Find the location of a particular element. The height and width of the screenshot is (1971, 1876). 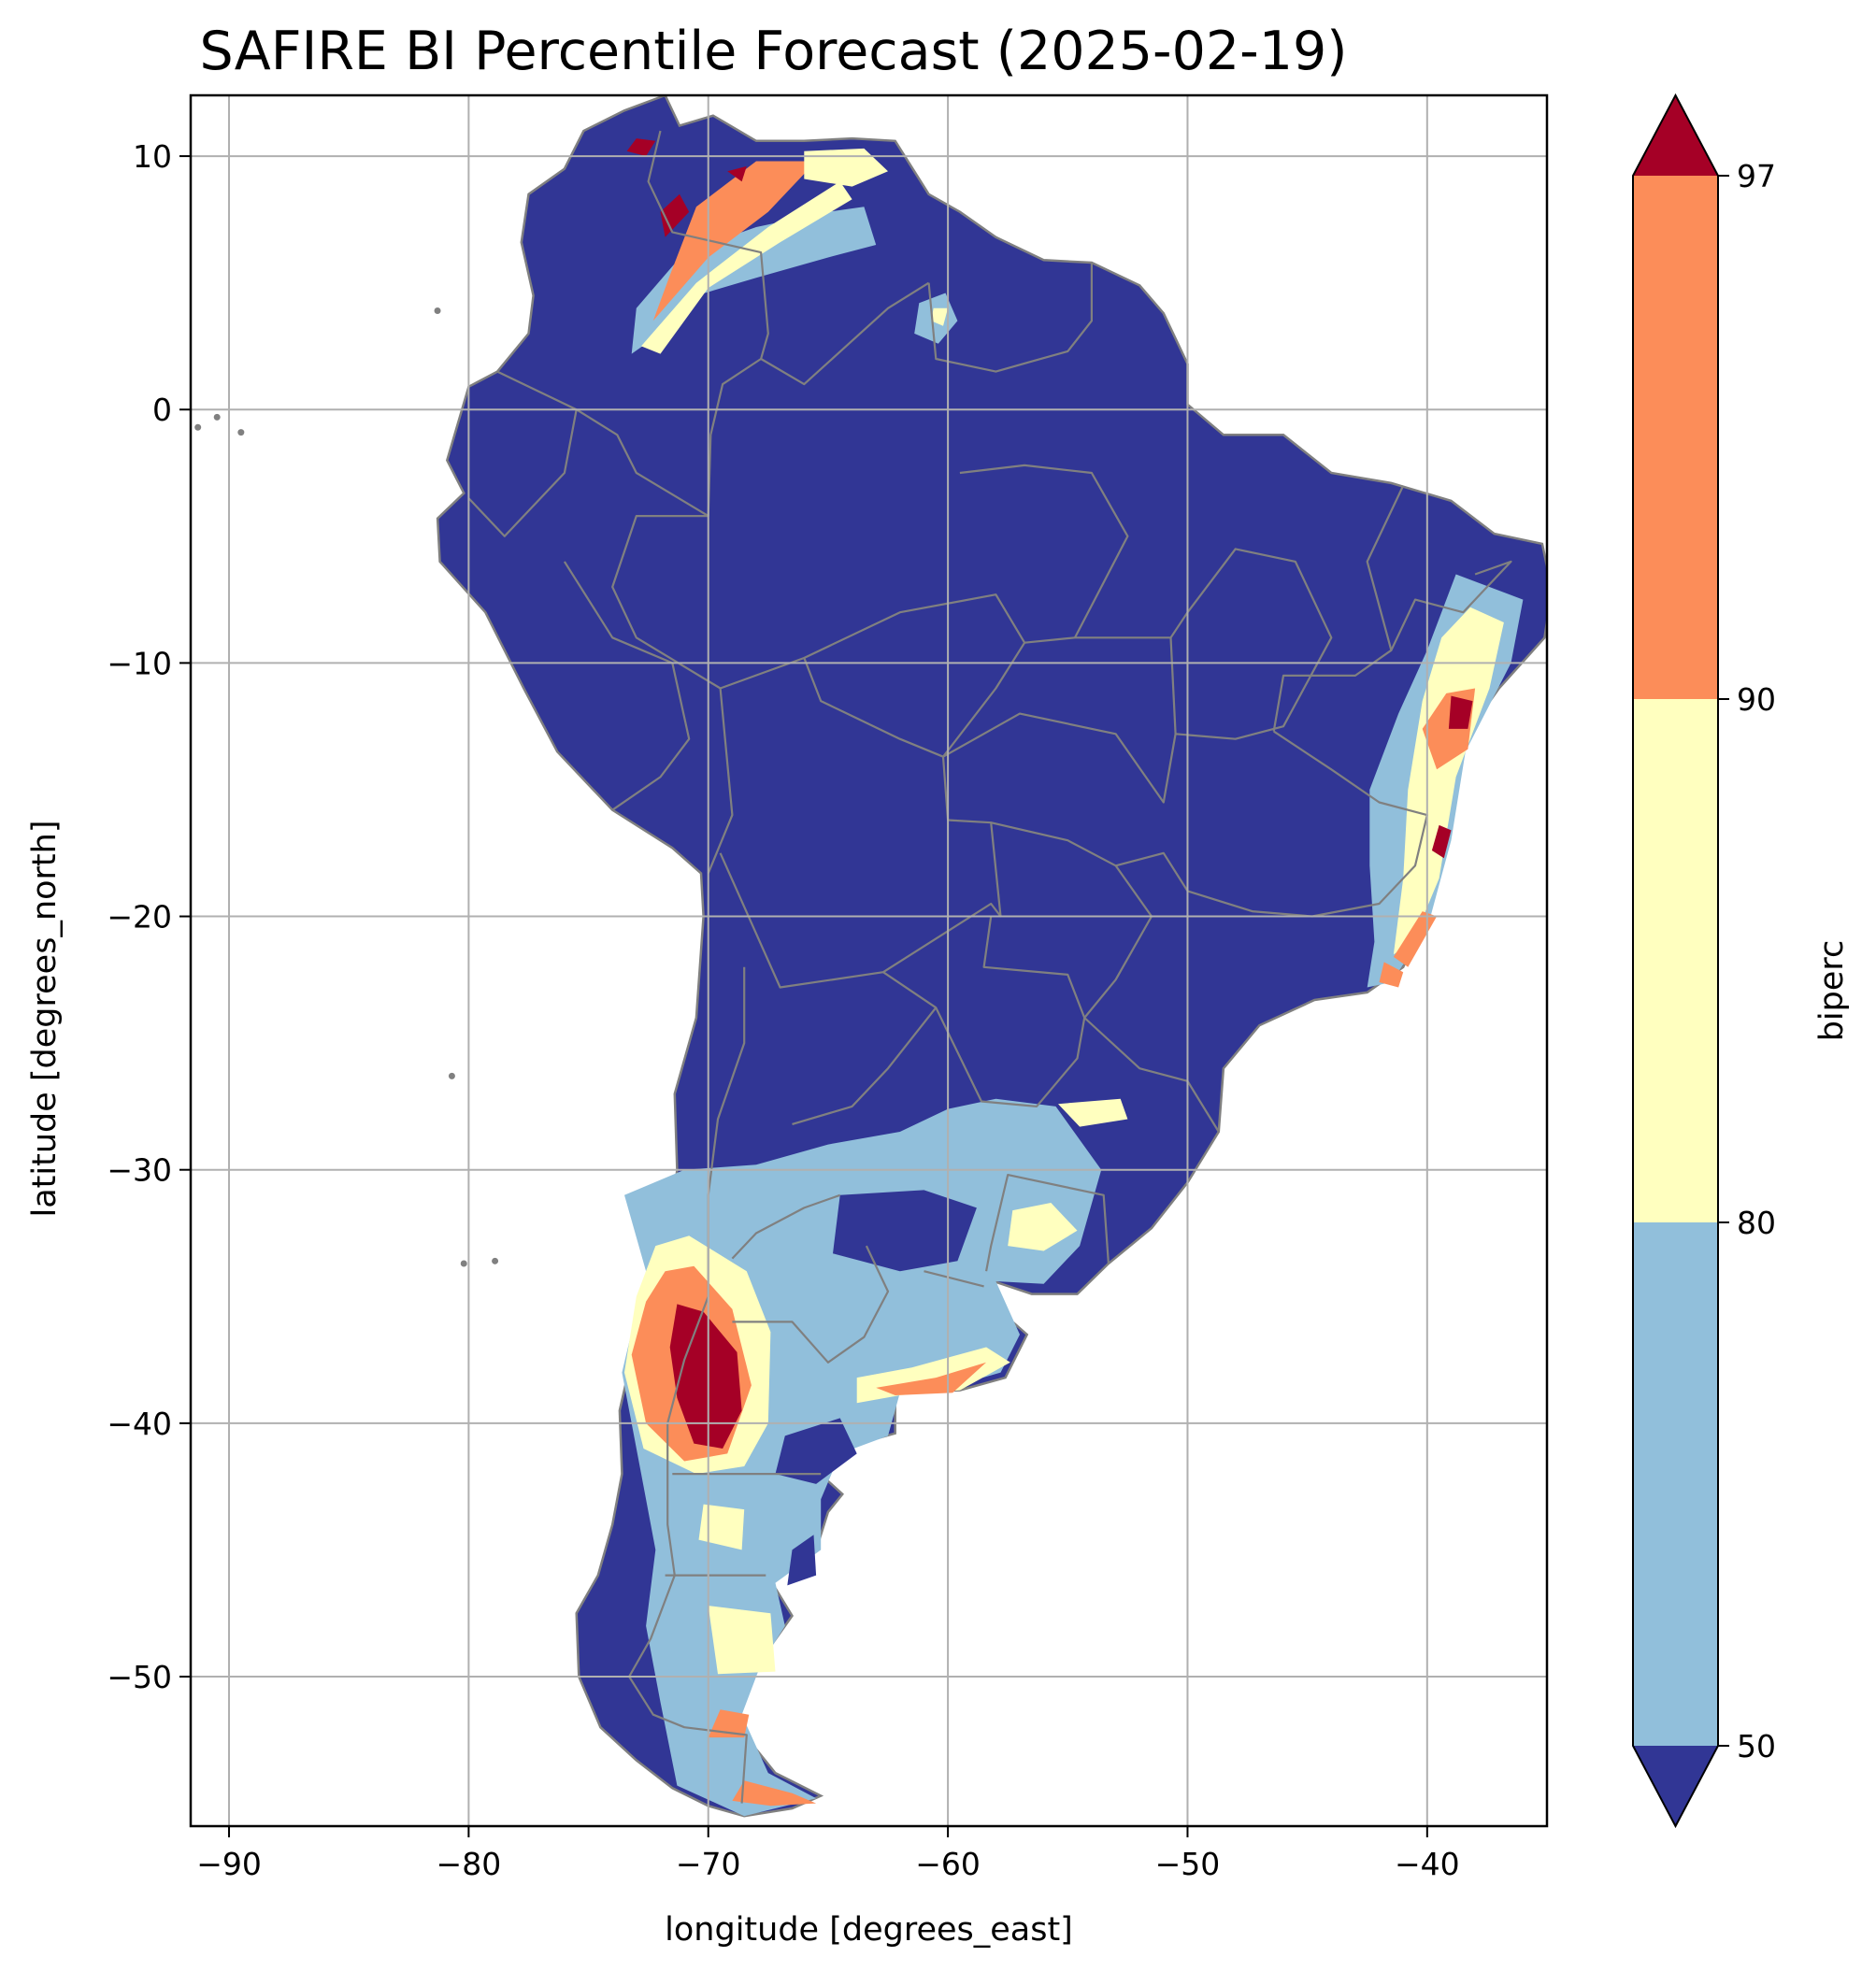

heat-region-roraima is located at coordinates (940, 317).